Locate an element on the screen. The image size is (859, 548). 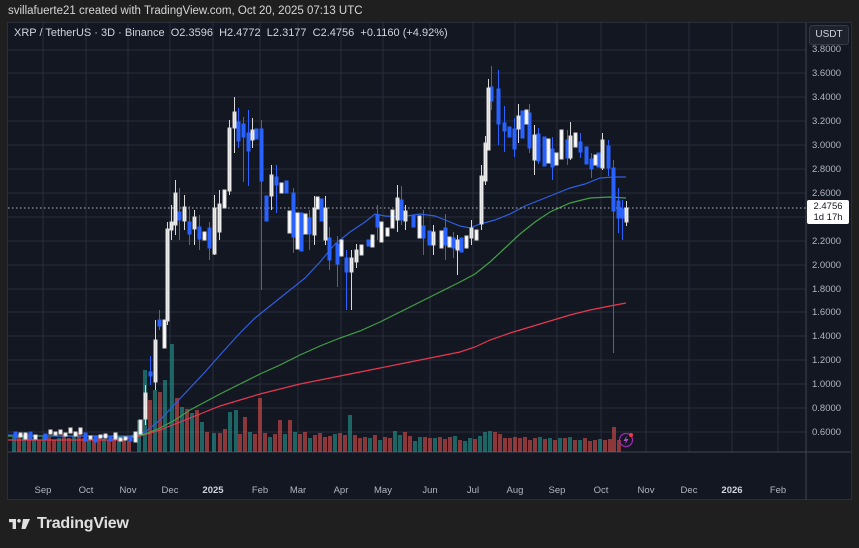
svg-text: 1.8000 is located at coordinates (826, 289).